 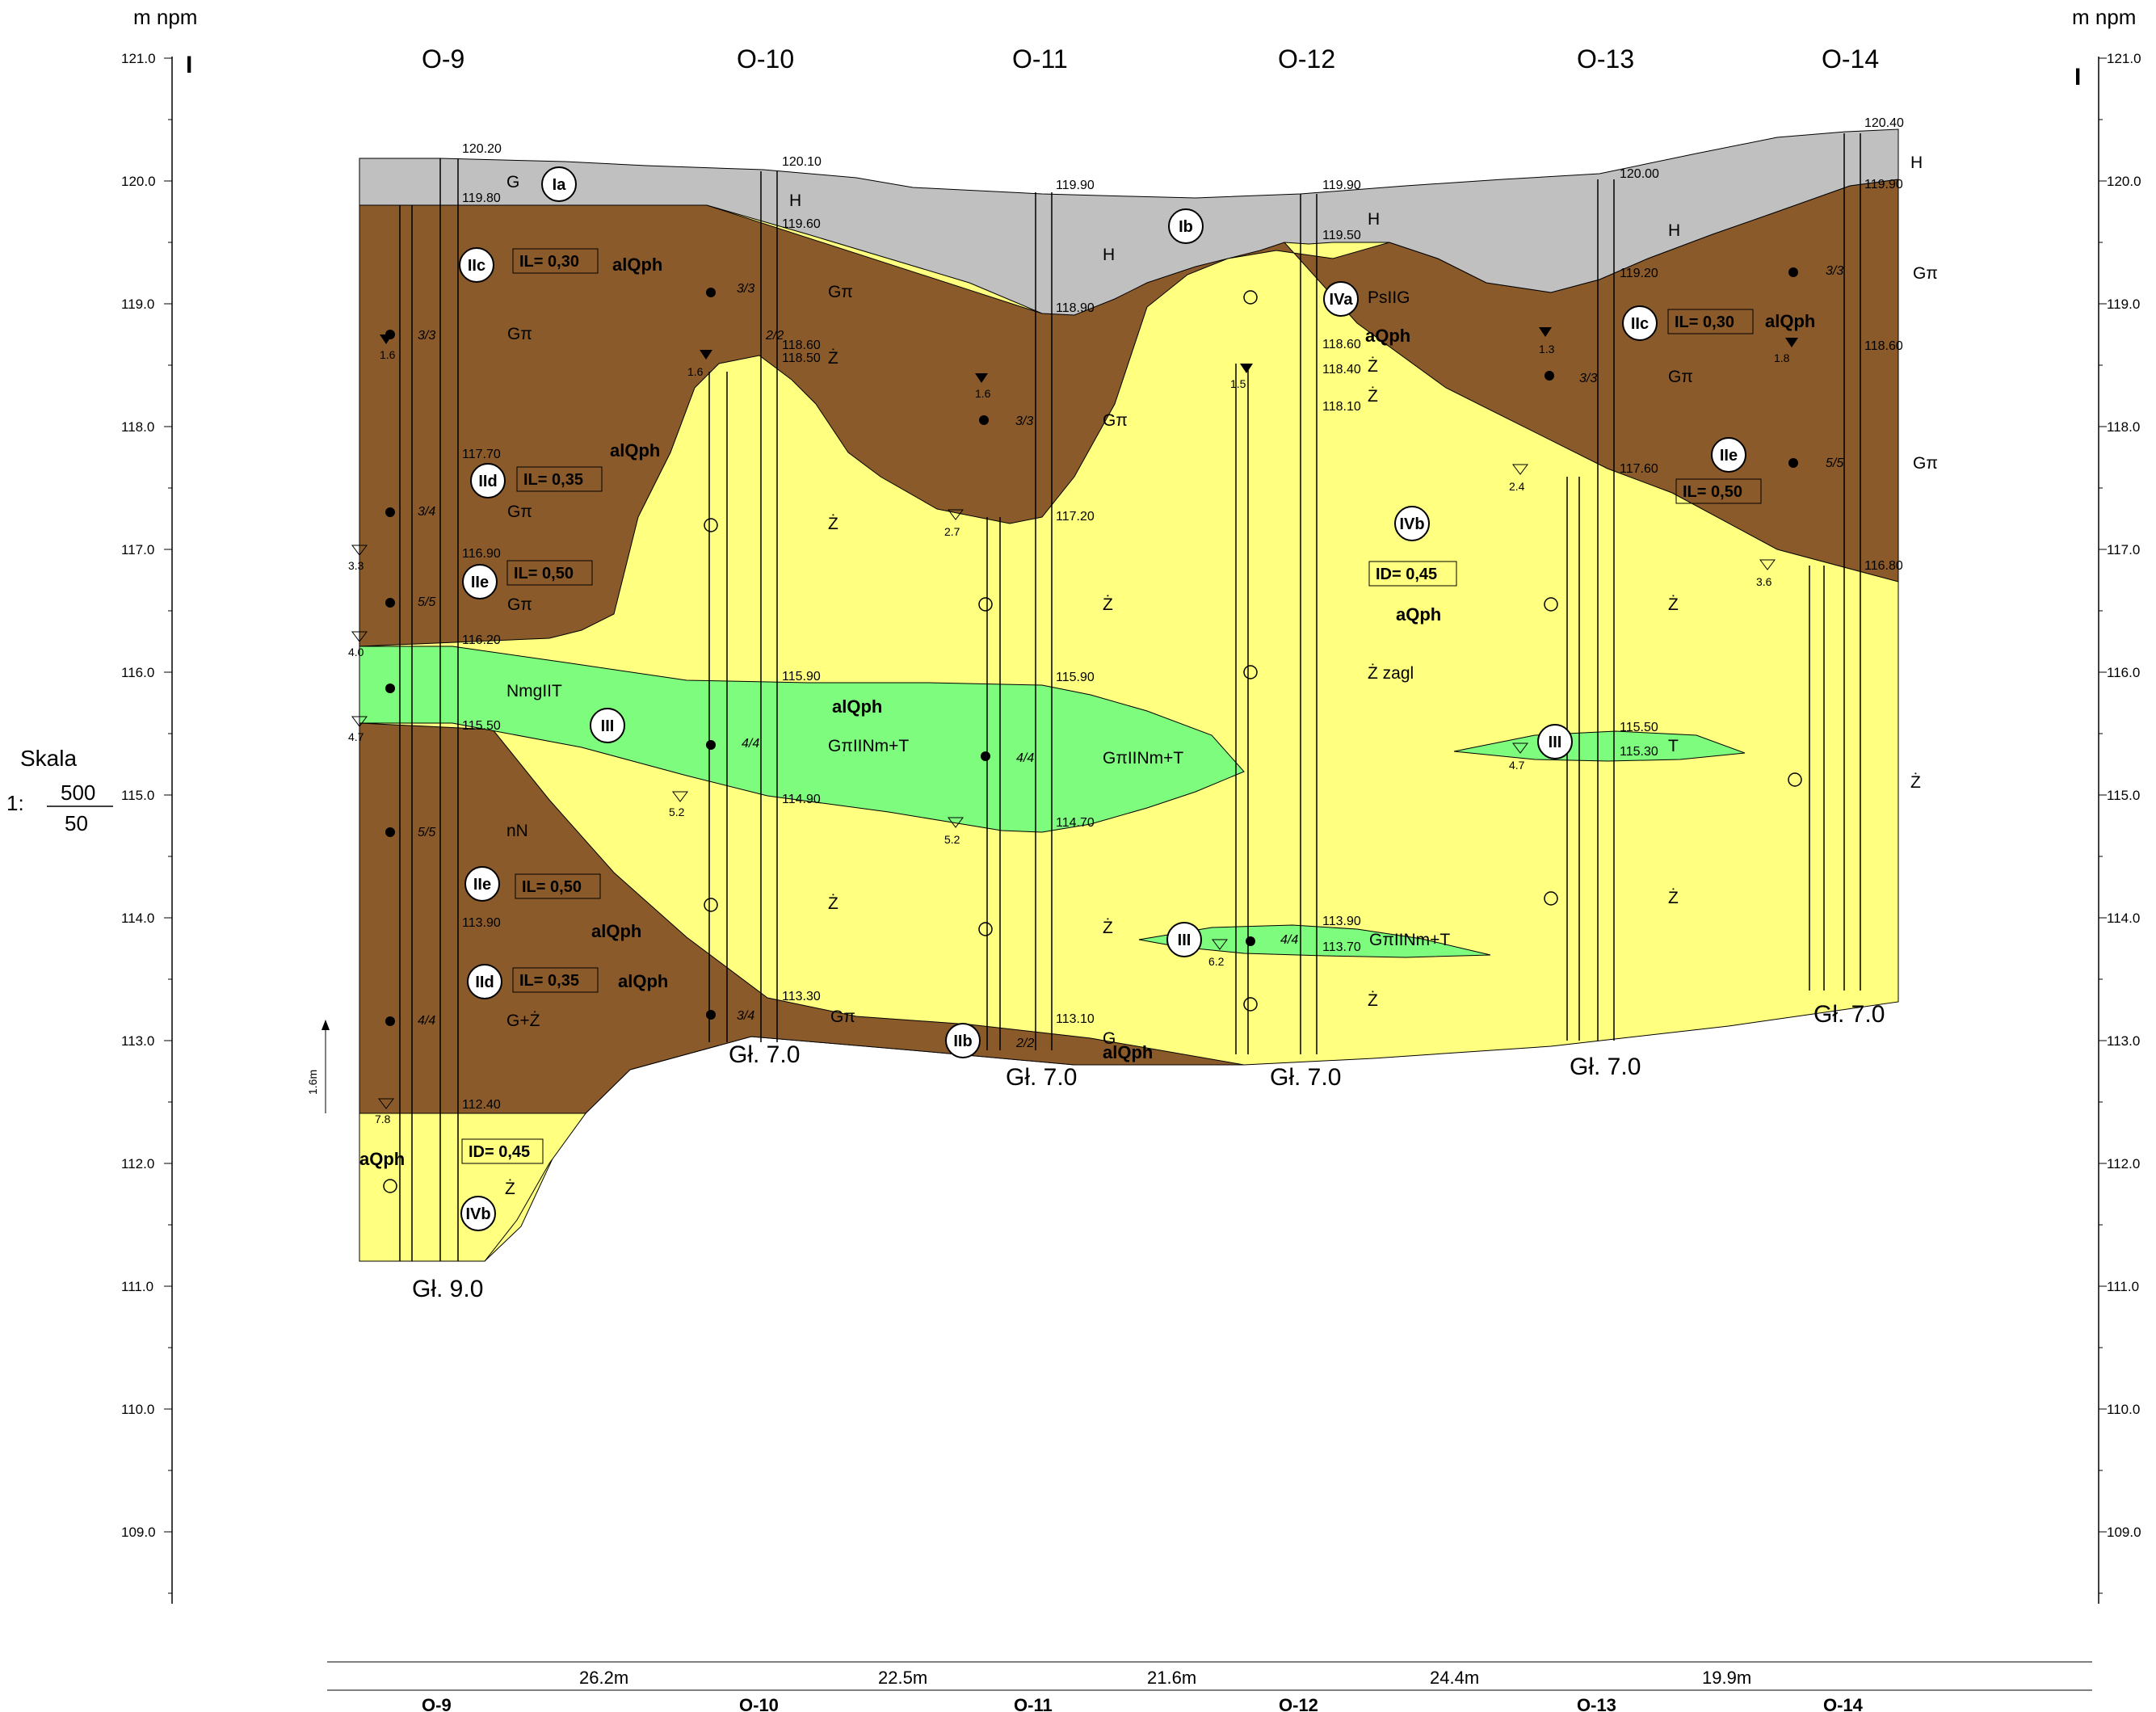 I want to click on svg-text: 2.4, so click(x=1517, y=486).